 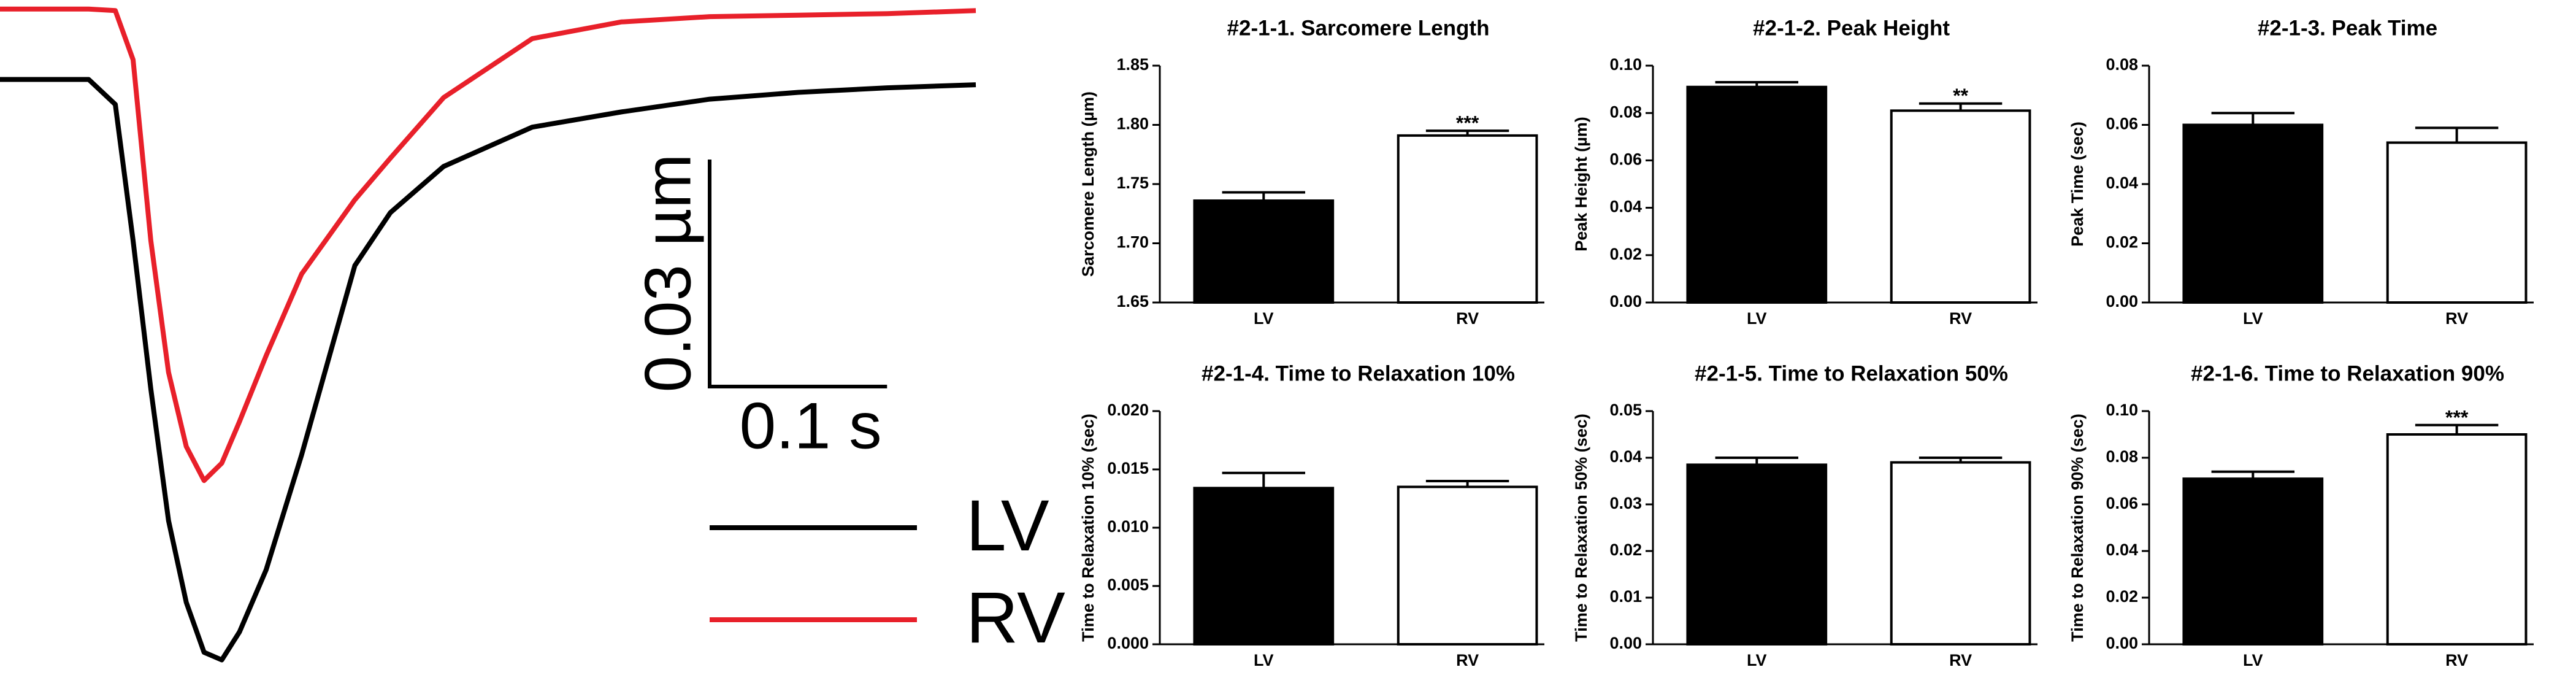 What do you see at coordinates (1625, 503) in the screenshot?
I see `y-tick-label: 0.03` at bounding box center [1625, 503].